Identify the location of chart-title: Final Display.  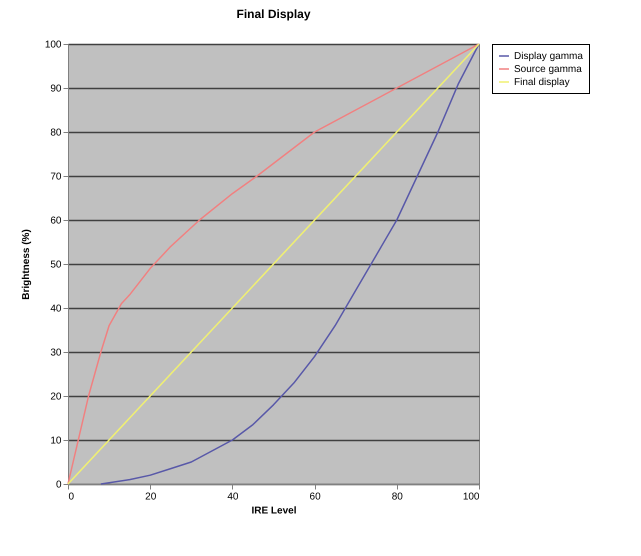
(273, 14).